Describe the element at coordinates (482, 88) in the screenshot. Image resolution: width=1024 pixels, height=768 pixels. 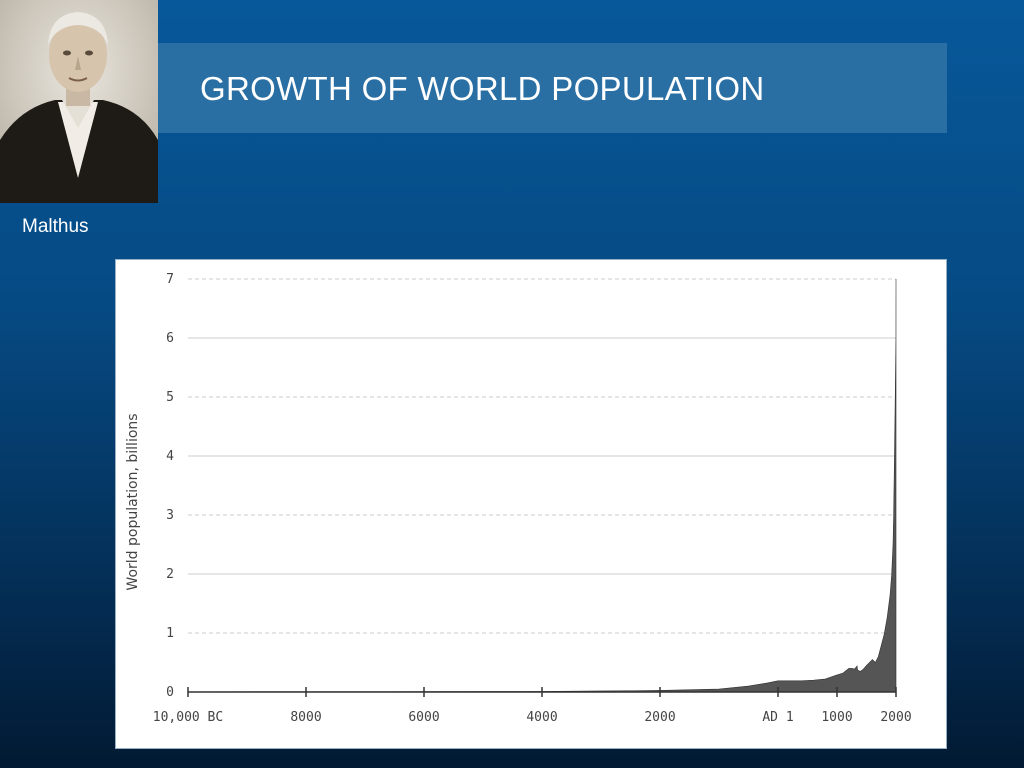
I see `slide-title: GROWTH OF WORLD POPULATION` at that location.